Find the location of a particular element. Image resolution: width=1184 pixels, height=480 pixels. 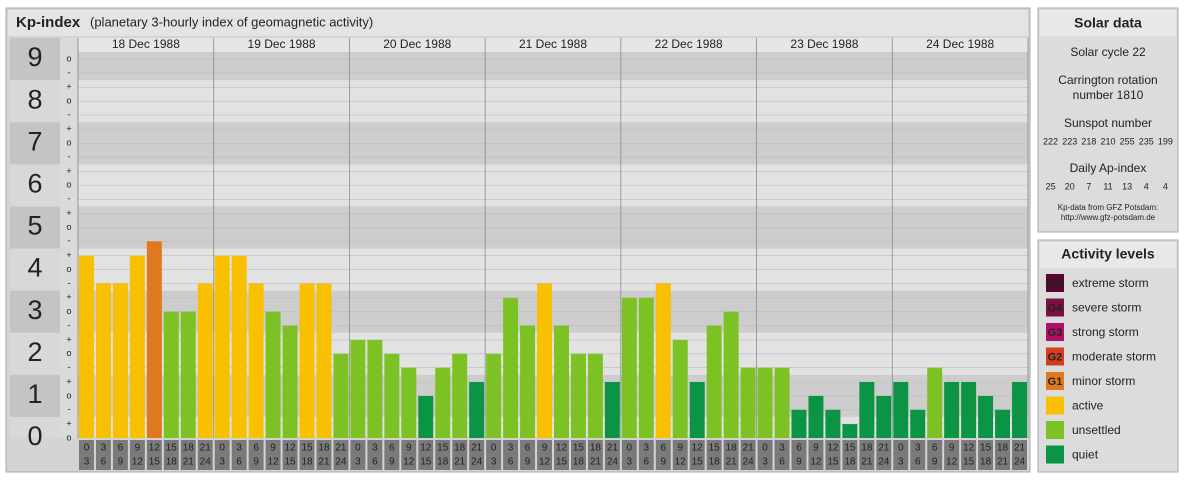

title-bar is located at coordinates (518, 23).